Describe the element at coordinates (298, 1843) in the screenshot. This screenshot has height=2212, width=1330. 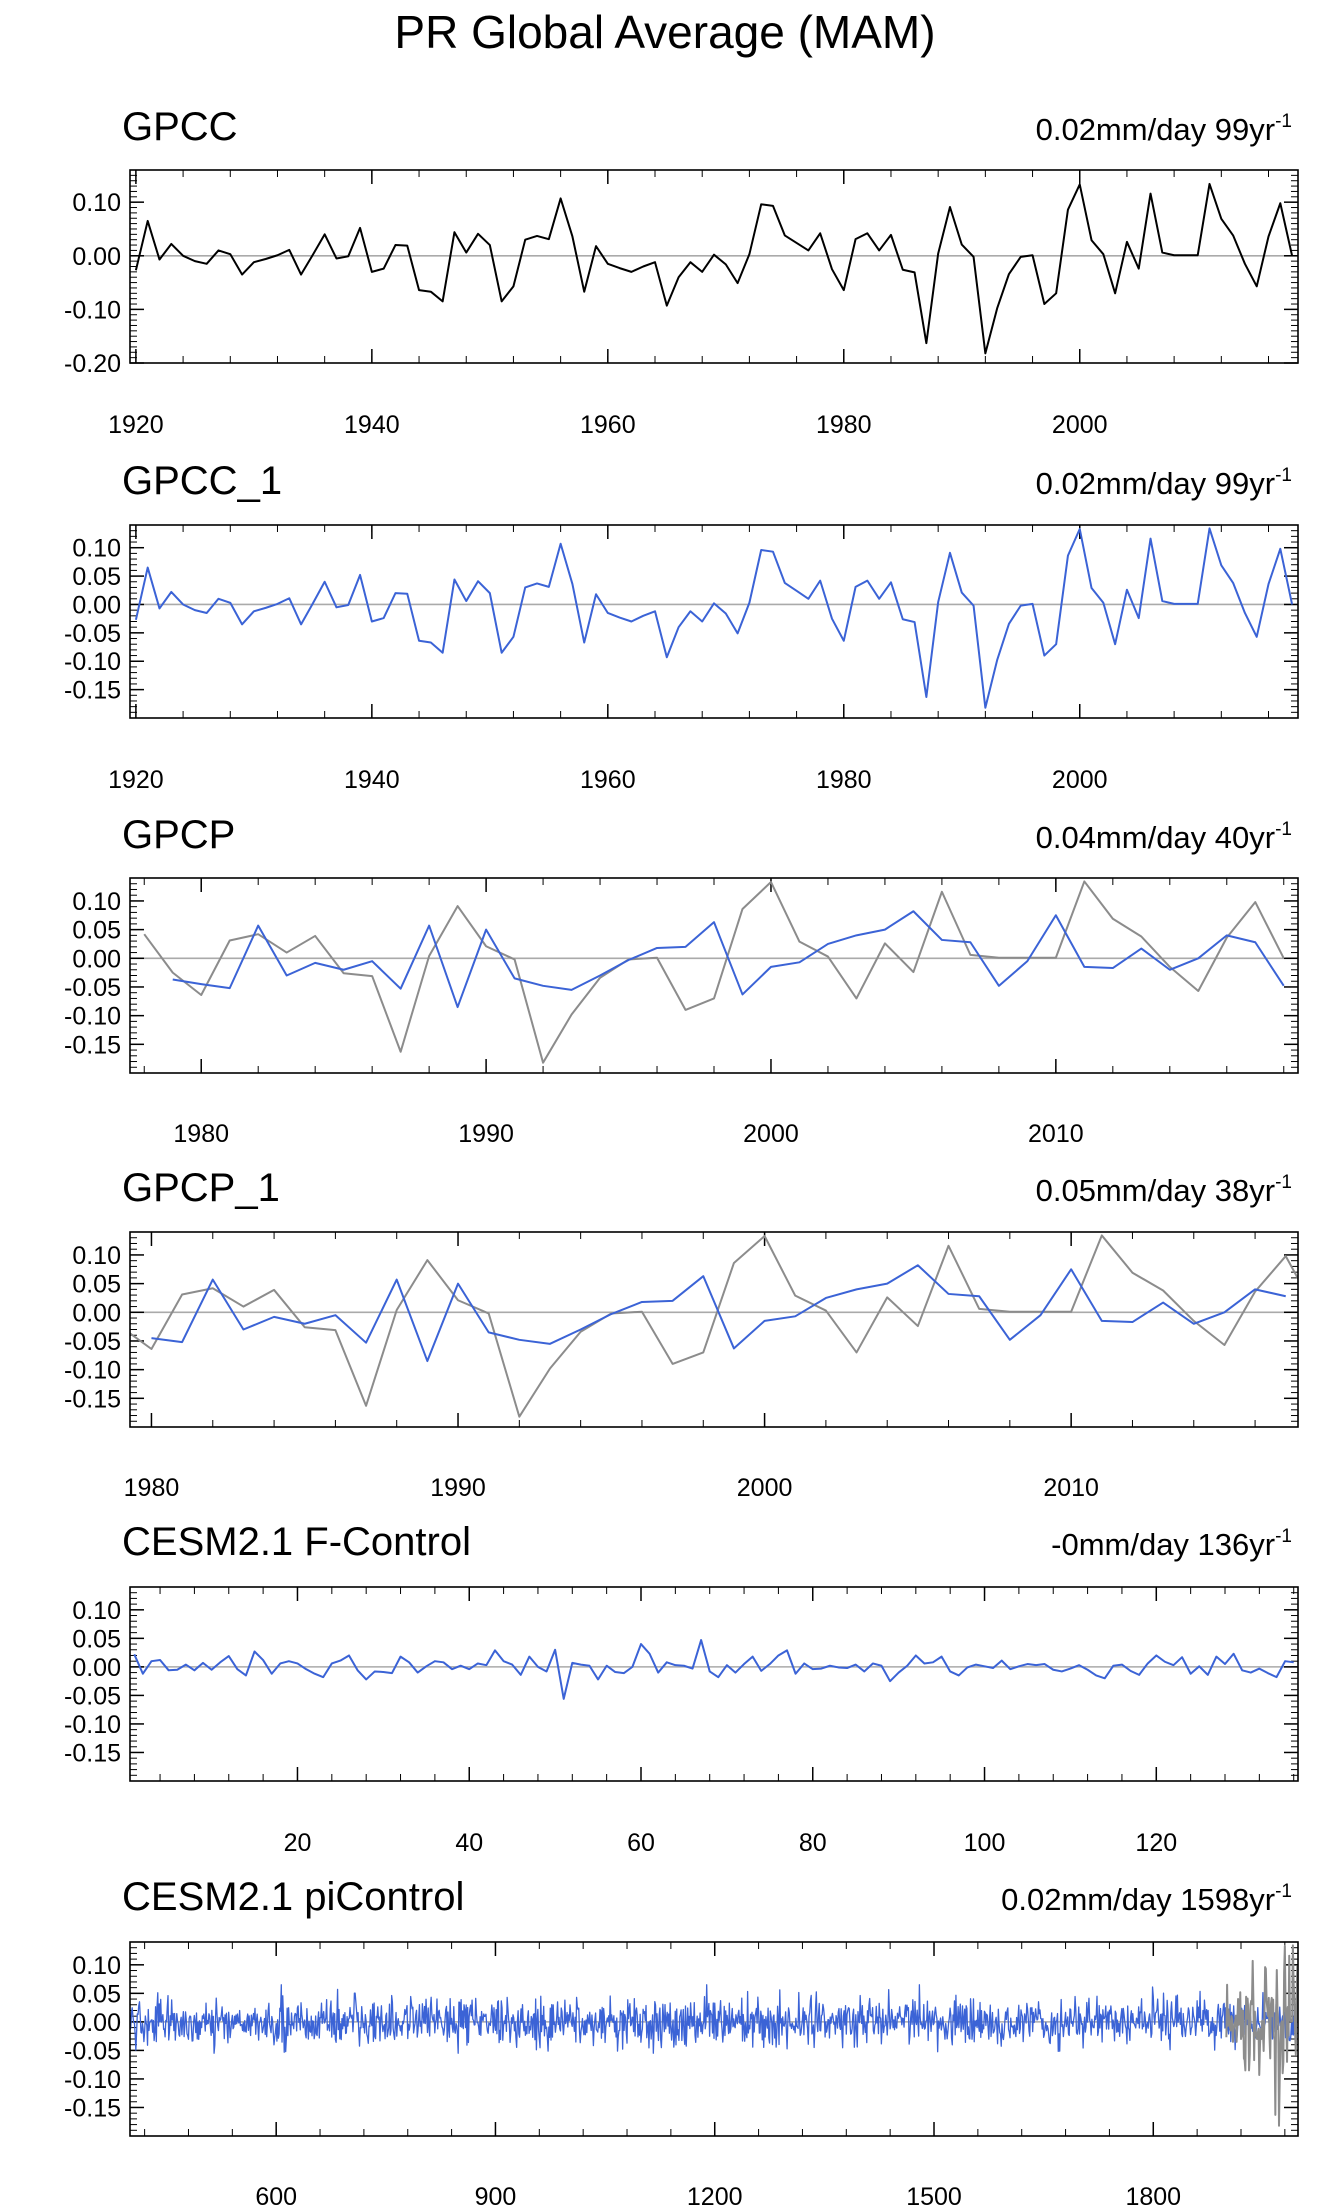
I see `x-tick-label: 20` at that location.